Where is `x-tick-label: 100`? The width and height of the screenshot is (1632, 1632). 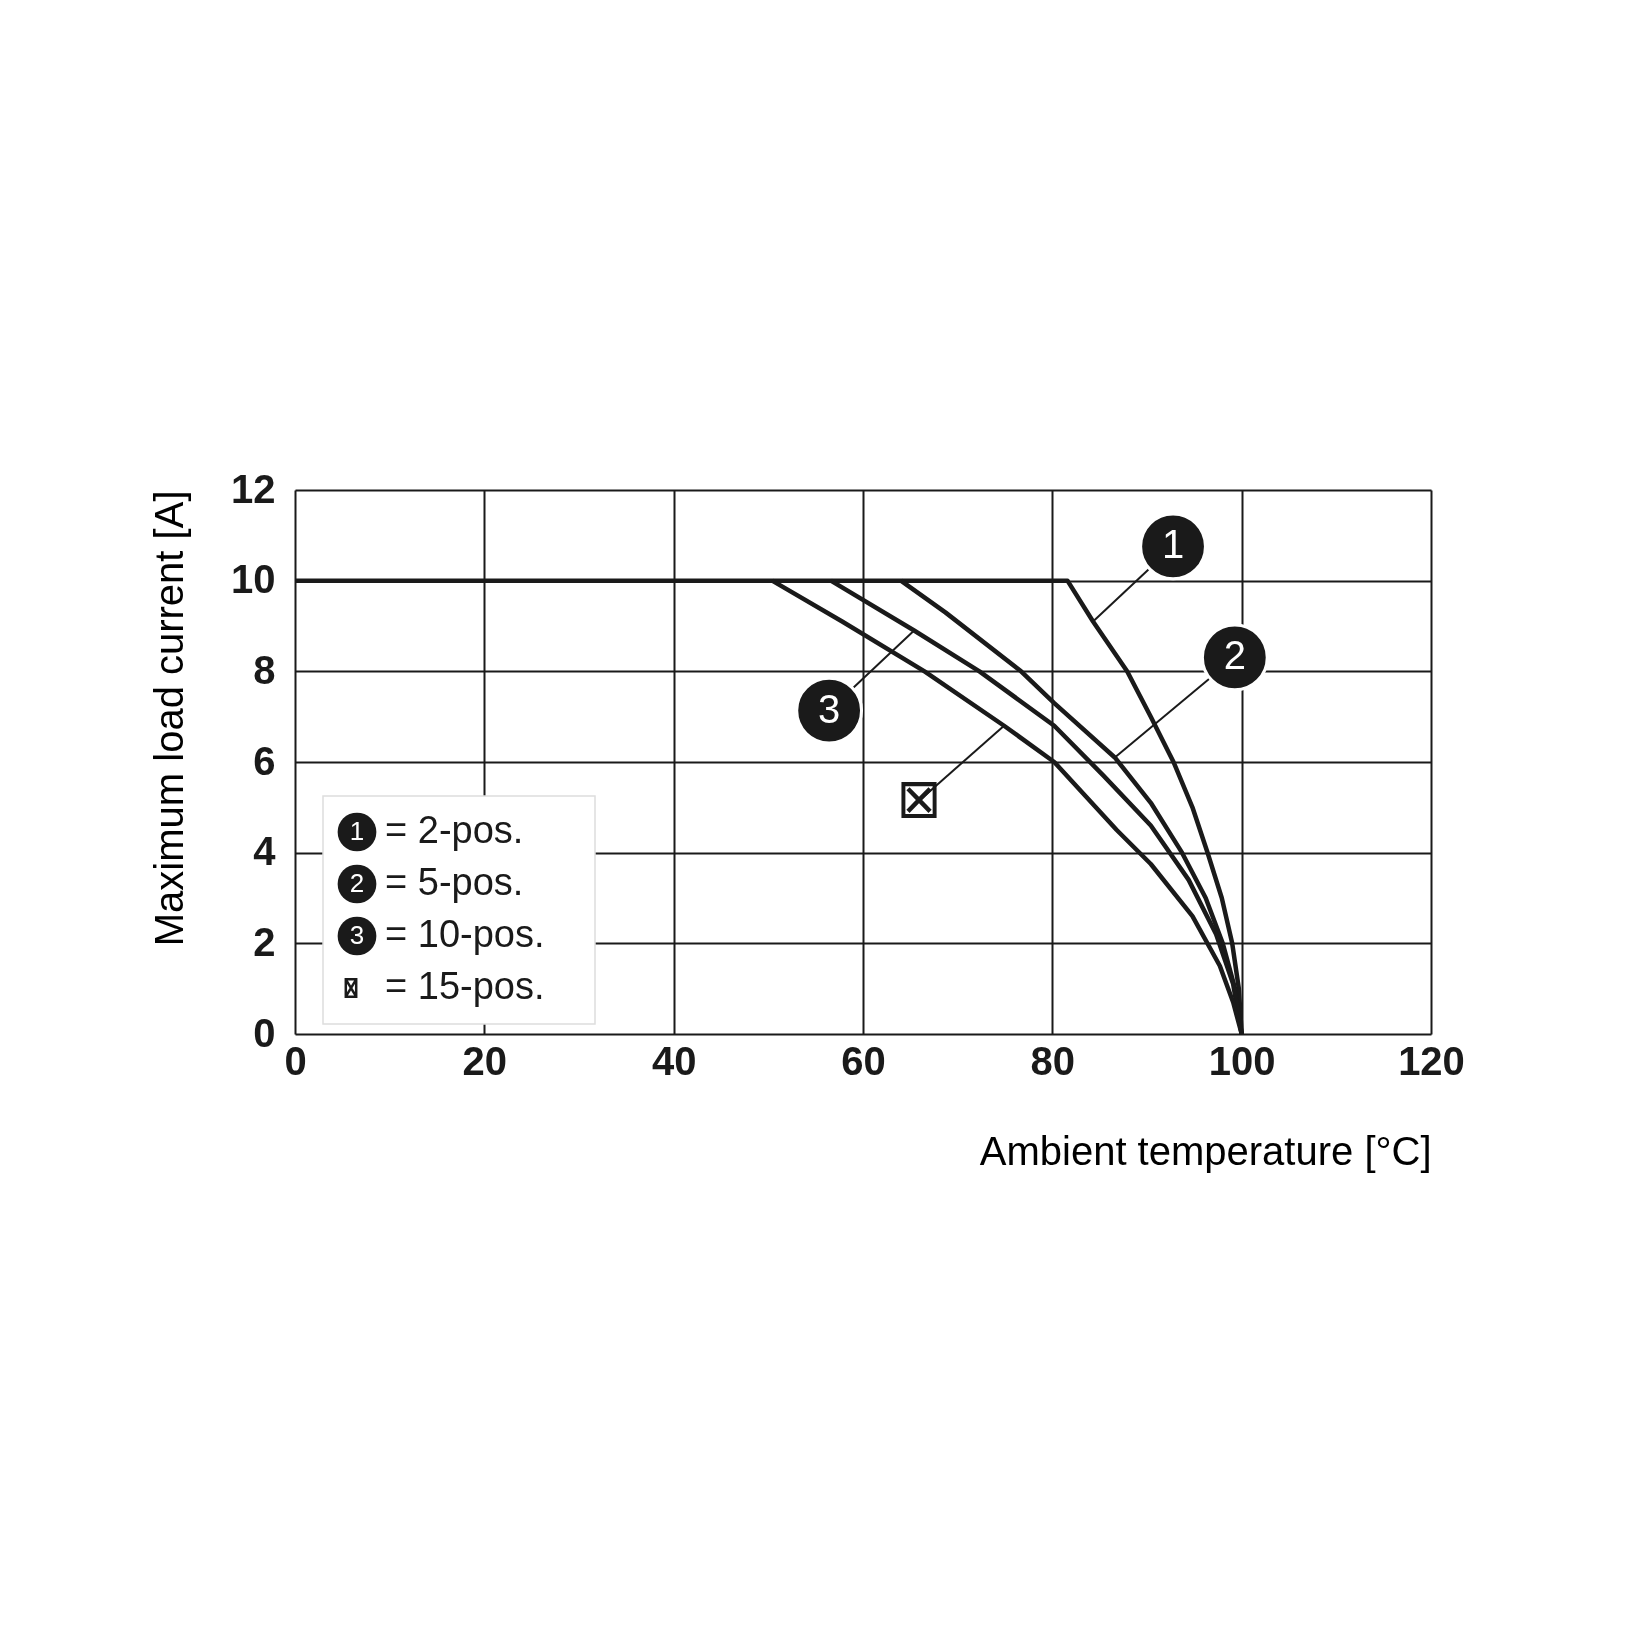
x-tick-label: 100 is located at coordinates (1242, 1060).